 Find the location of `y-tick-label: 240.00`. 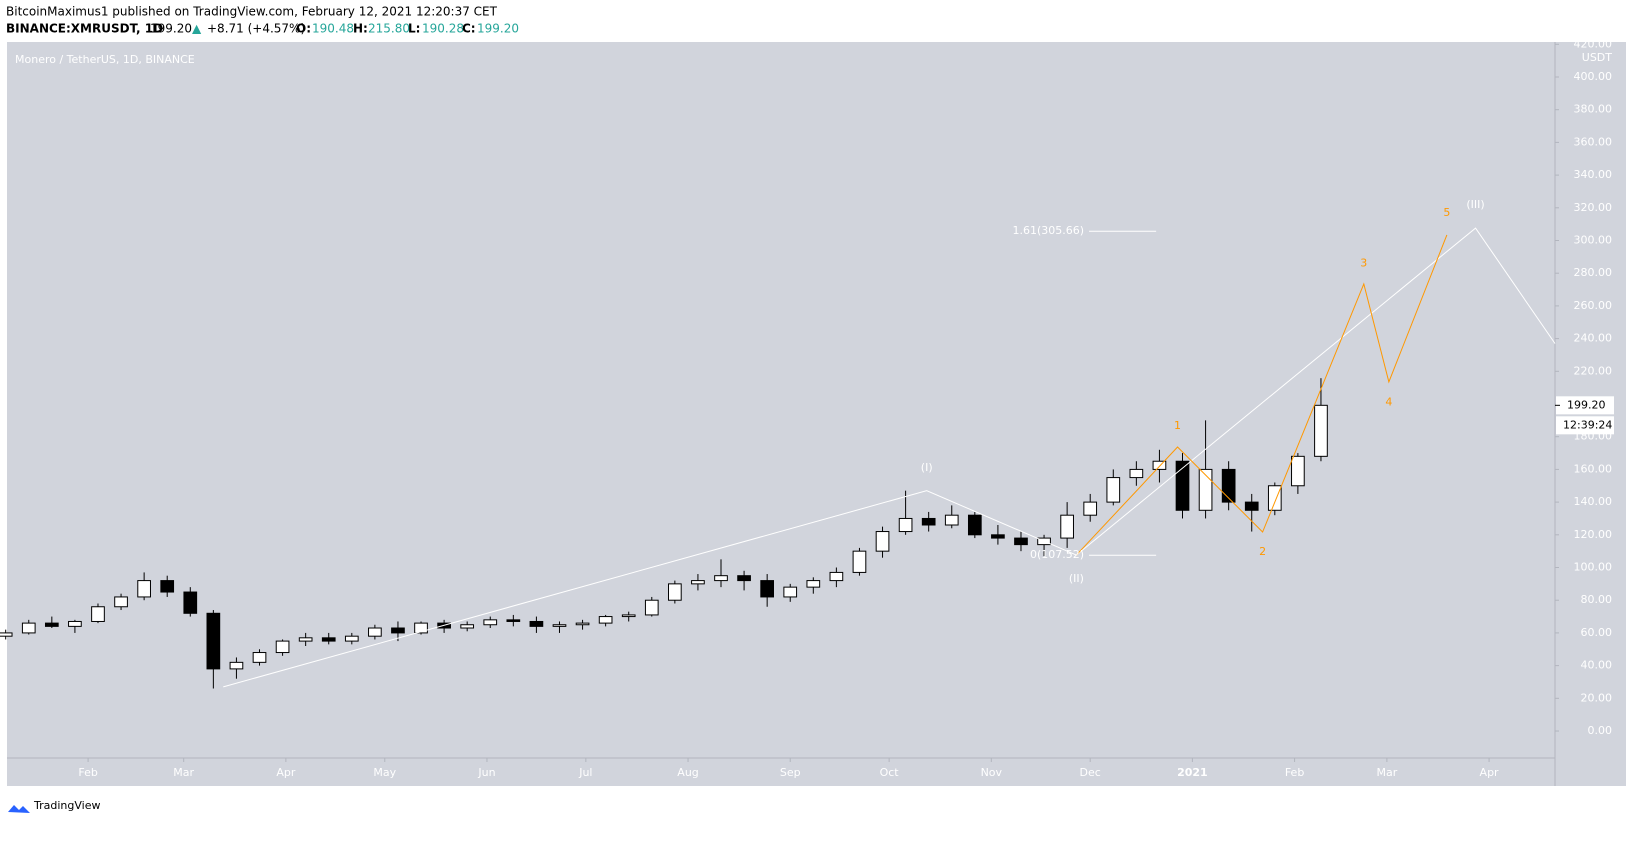

y-tick-label: 240.00 is located at coordinates (1593, 338).